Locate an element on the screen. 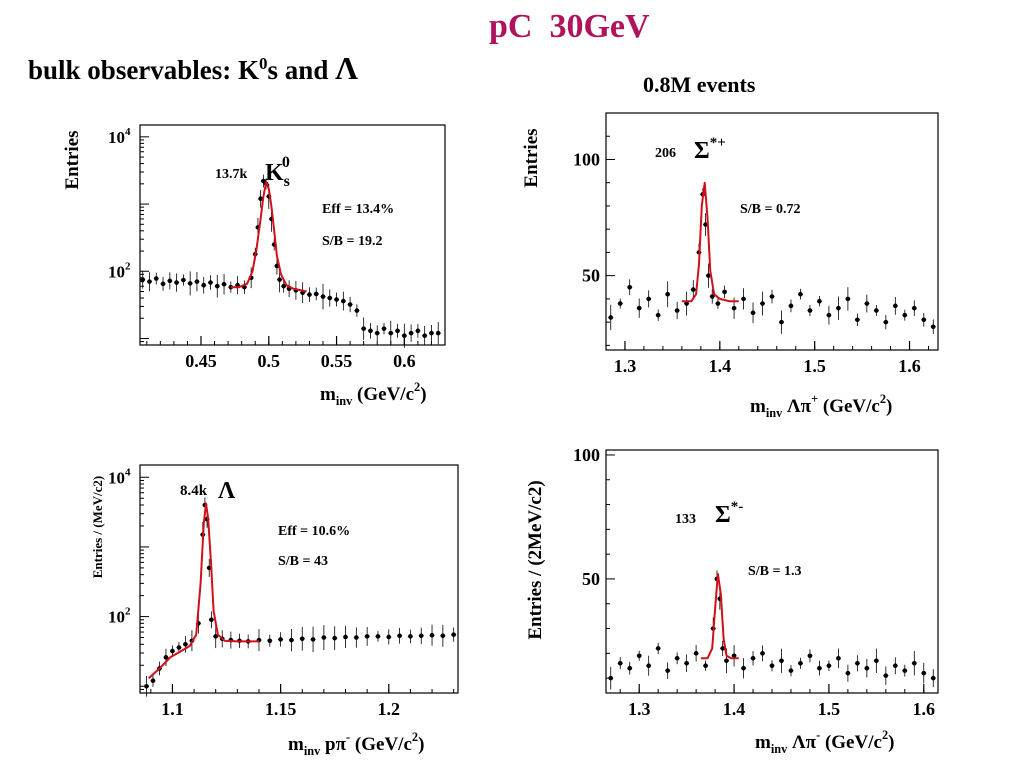 The width and height of the screenshot is (1024, 768). sigma-minus-y-tick-label: 50 is located at coordinates (591, 579).